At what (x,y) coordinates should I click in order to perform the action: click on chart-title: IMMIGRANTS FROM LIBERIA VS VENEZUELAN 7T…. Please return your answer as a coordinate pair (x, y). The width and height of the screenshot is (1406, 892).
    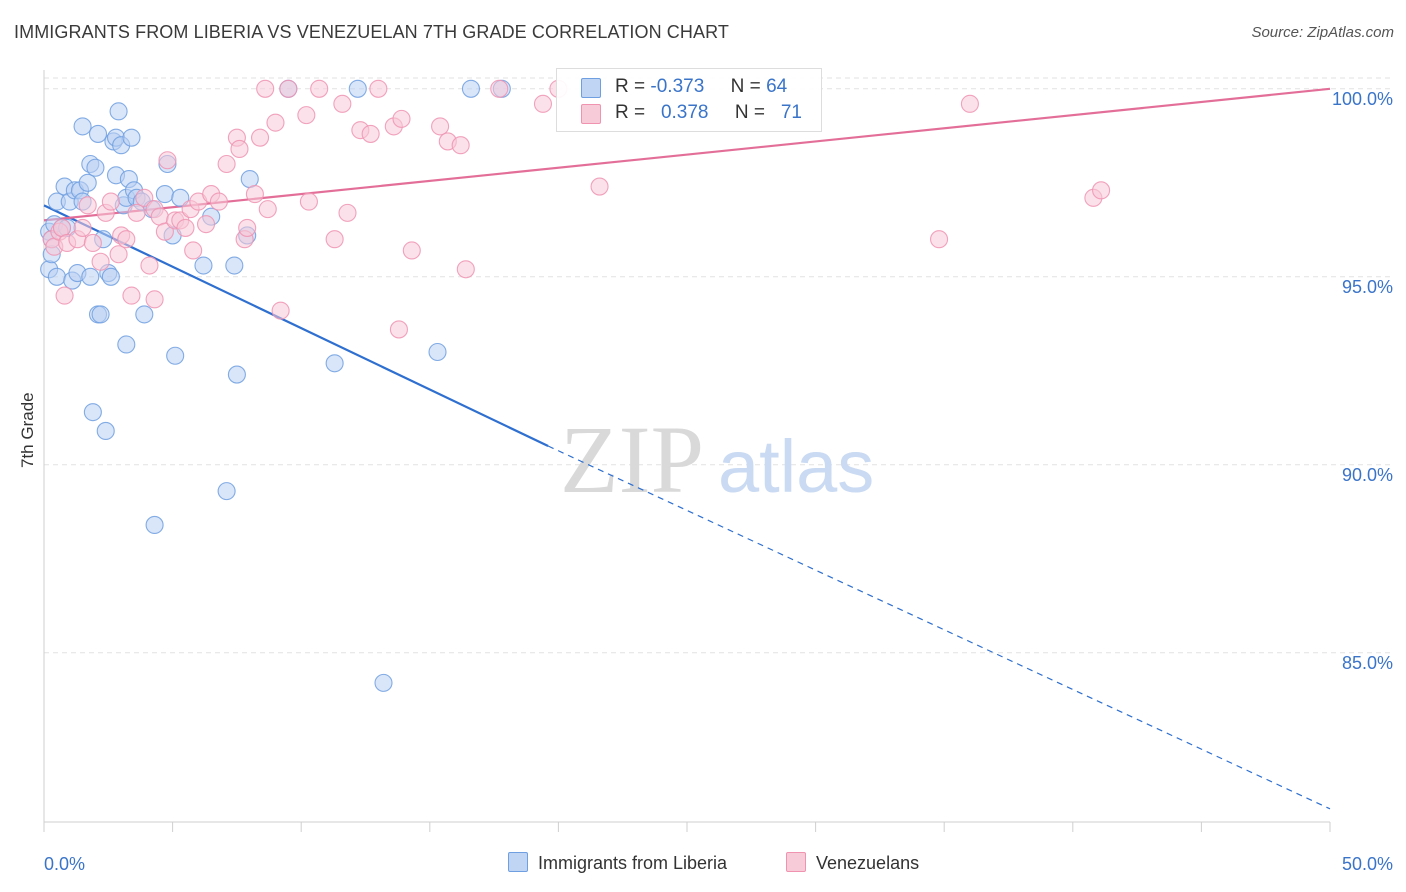
    Looking at the image, I should click on (371, 32).